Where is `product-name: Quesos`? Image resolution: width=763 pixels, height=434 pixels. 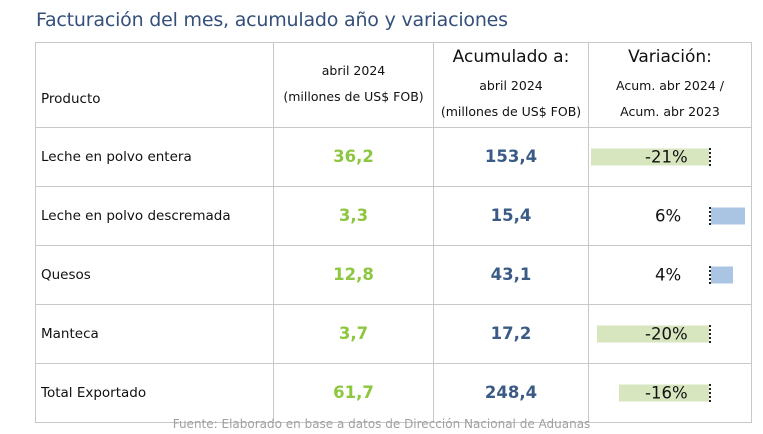
product-name: Quesos is located at coordinates (154, 274).